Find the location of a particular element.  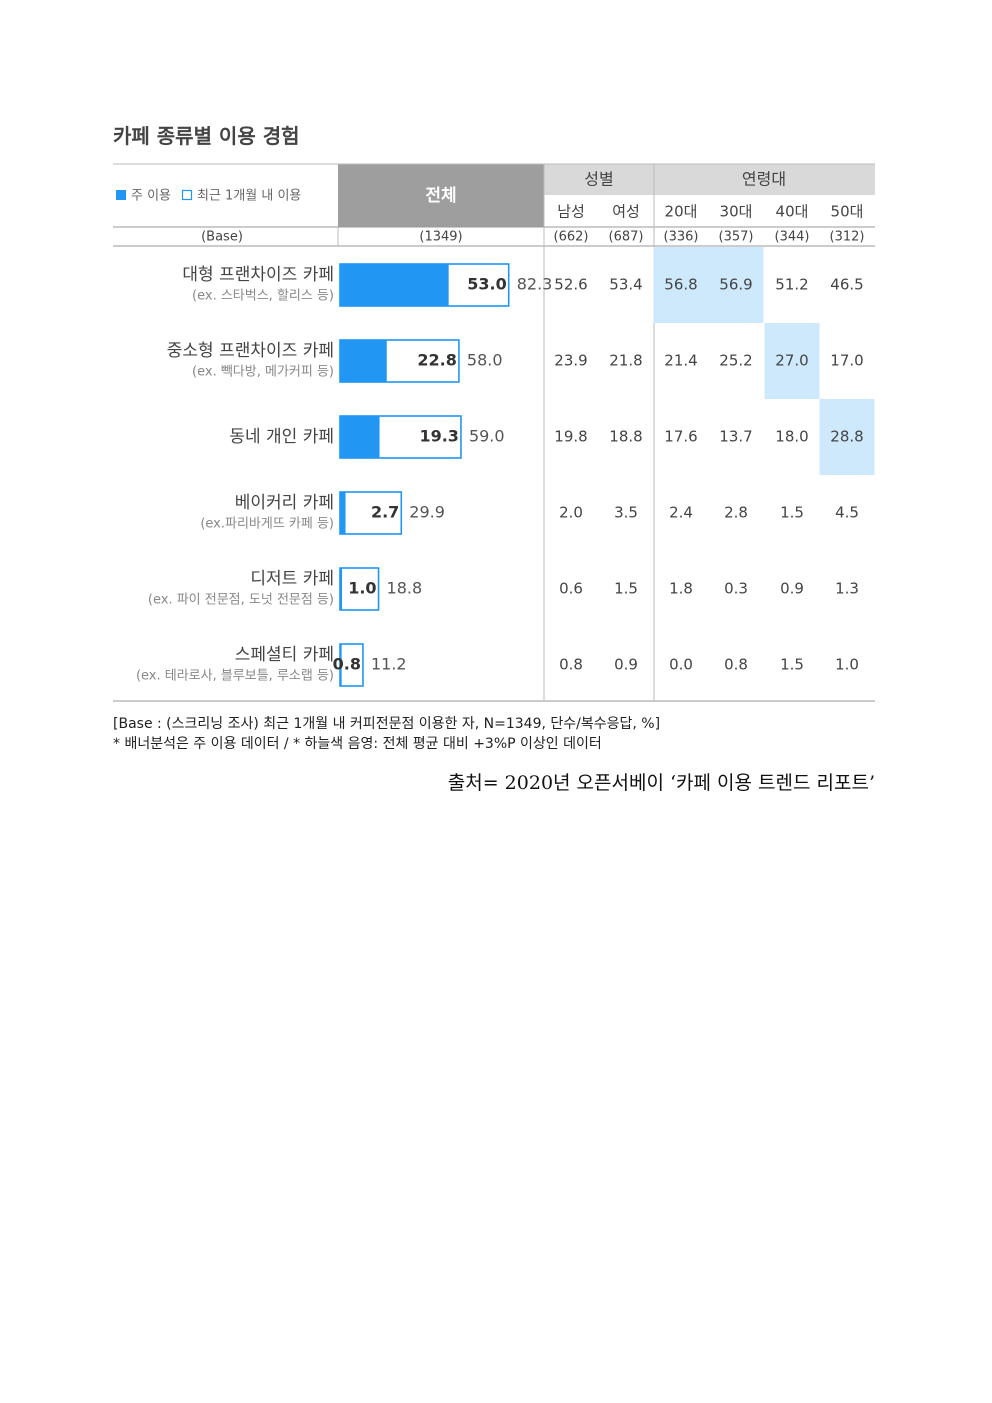

category-subtitle-3: (ex.파리바게뜨 카페 등) is located at coordinates (267, 524).